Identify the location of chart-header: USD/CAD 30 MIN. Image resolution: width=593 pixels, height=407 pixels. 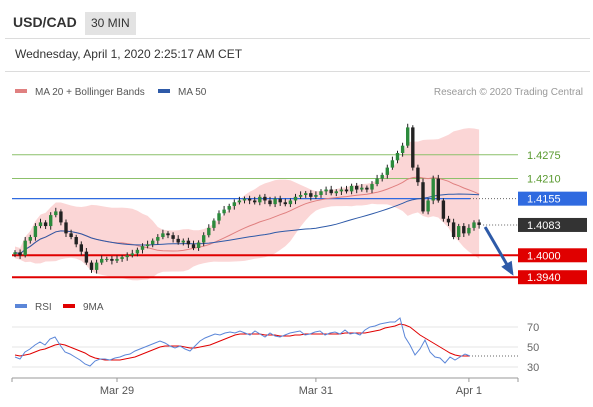
(296, 19).